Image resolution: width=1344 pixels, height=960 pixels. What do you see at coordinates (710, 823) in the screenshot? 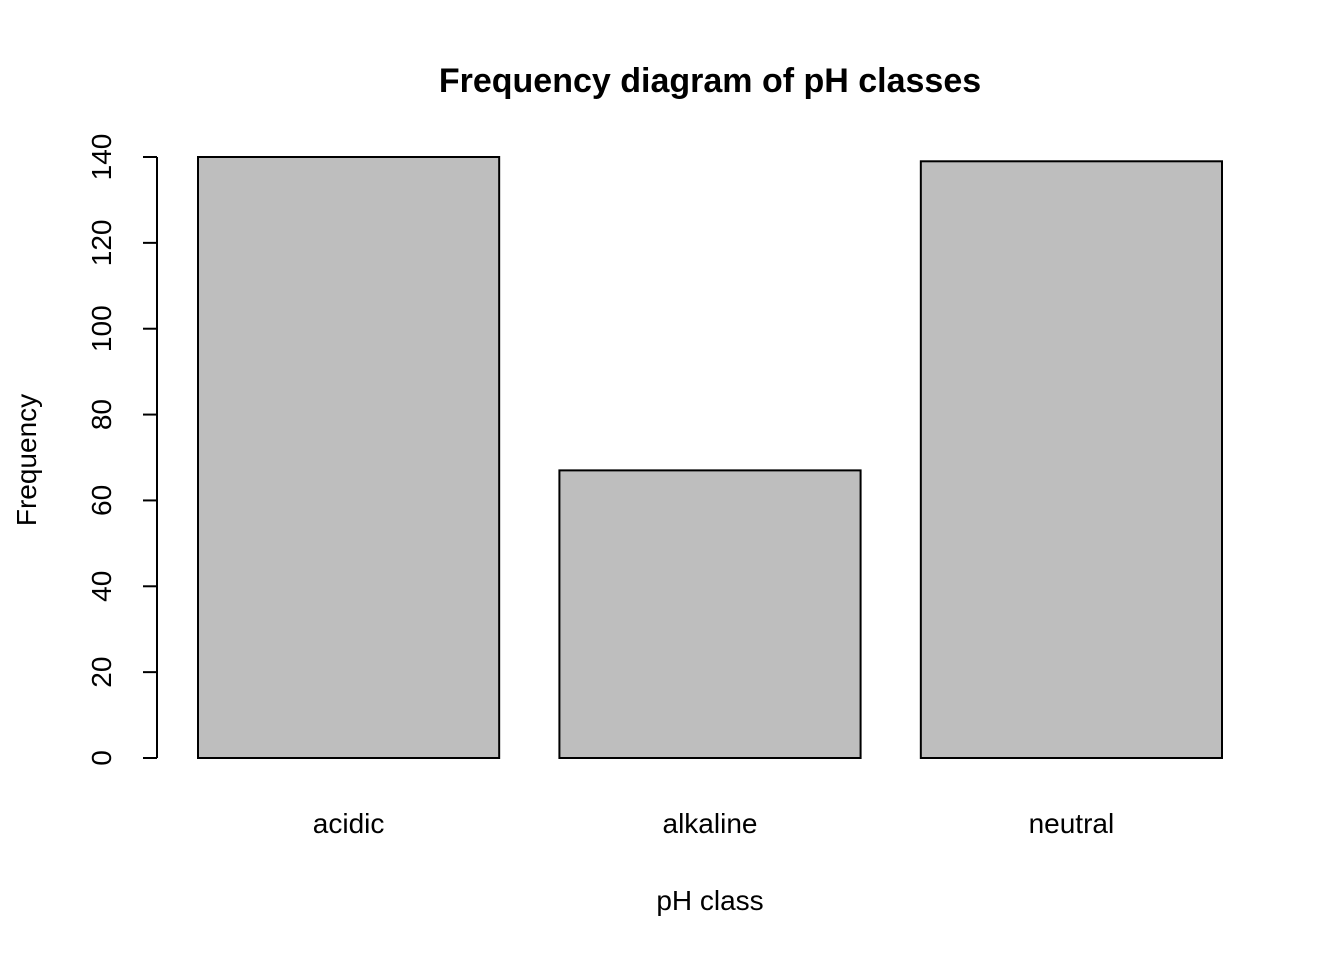
I see `x-tick-label-alkaline: alkaline` at bounding box center [710, 823].